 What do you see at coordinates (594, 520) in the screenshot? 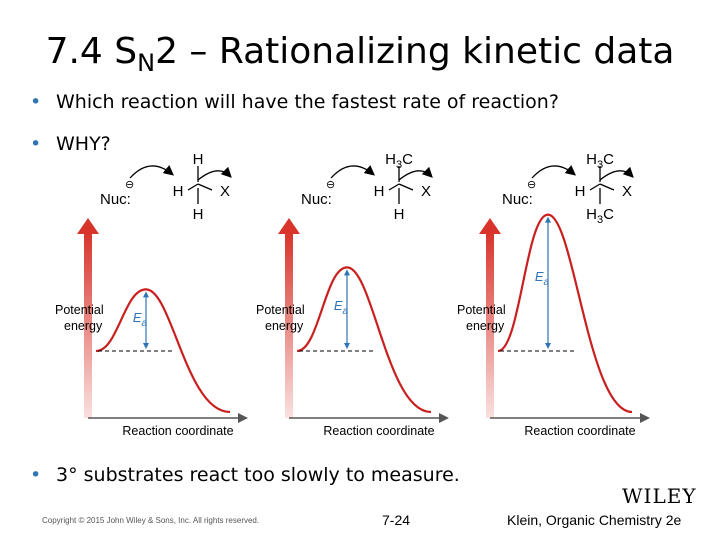
I see `book-credit: Klein, Organic Chemistry 2e` at bounding box center [594, 520].